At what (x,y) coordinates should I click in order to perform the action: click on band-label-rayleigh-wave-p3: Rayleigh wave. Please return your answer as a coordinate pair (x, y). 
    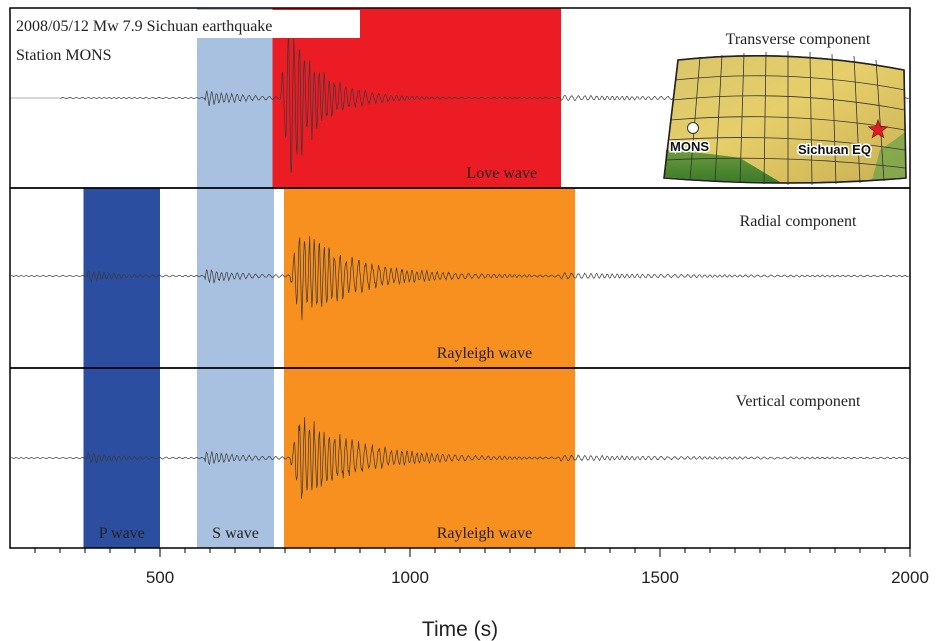
    Looking at the image, I should click on (485, 533).